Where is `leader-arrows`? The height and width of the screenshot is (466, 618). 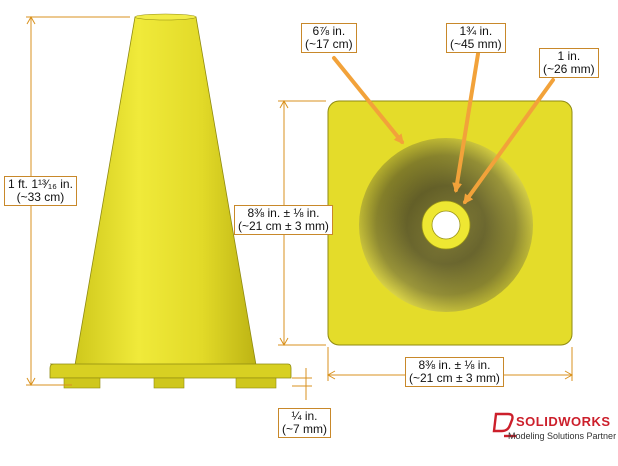 leader-arrows is located at coordinates (443, 128).